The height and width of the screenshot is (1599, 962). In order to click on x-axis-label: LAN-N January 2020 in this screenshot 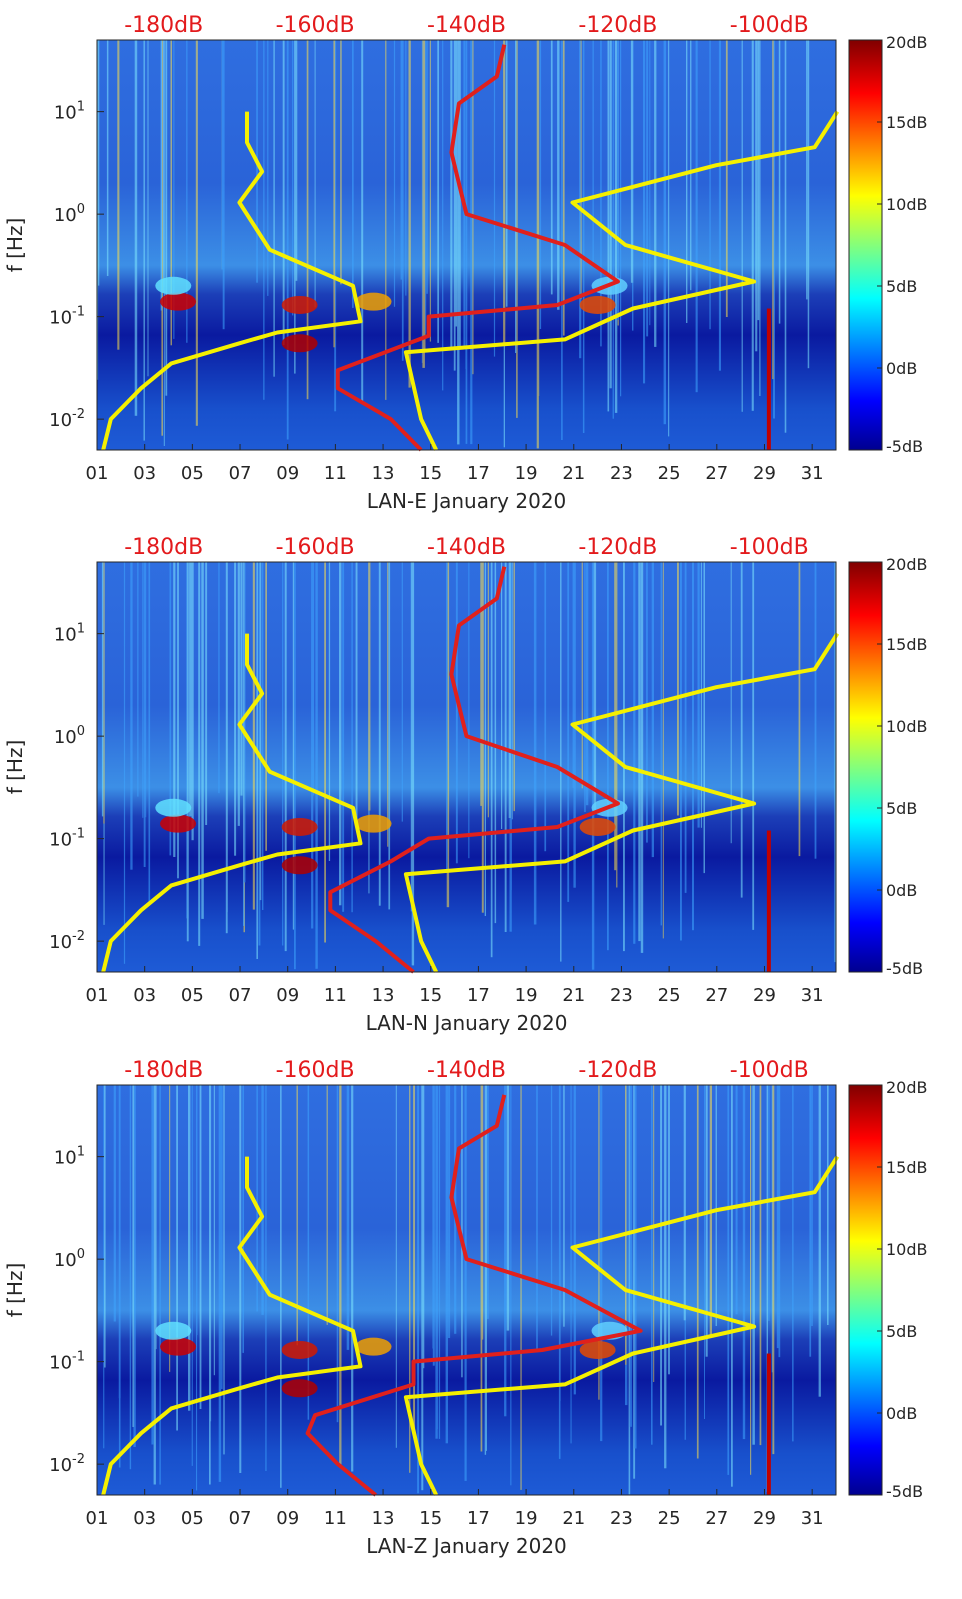, I will do `click(467, 1023)`.